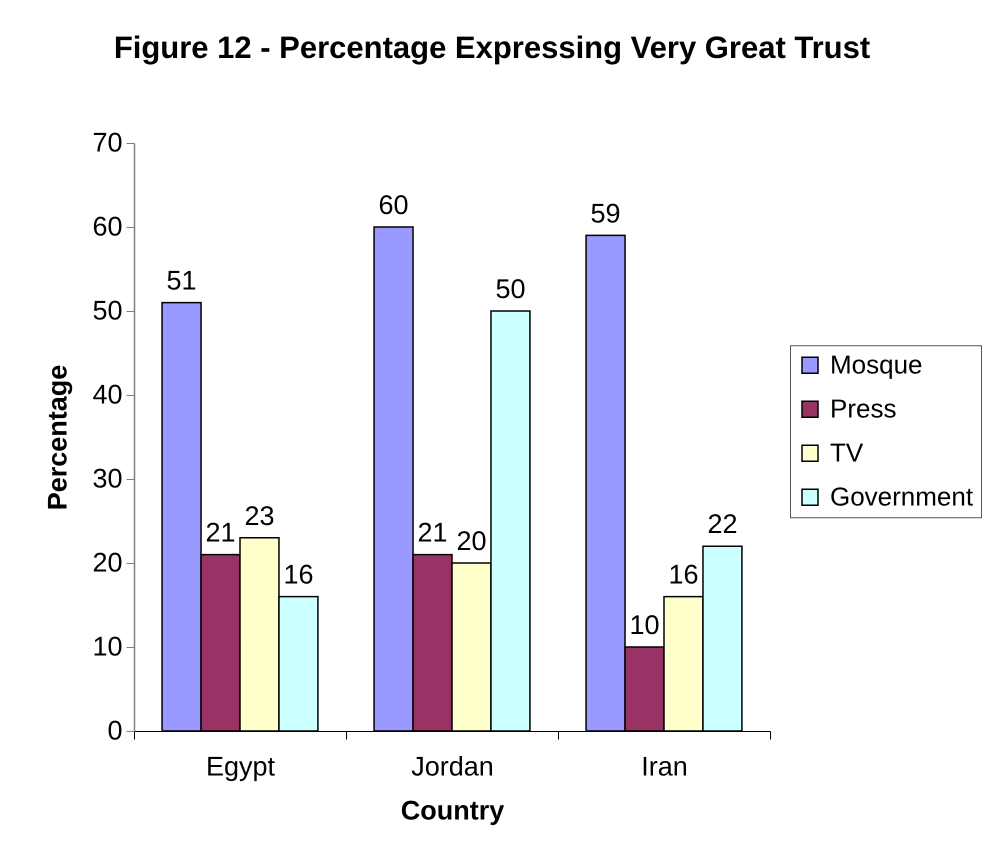  I want to click on x-axis-title: Country, so click(452, 811).